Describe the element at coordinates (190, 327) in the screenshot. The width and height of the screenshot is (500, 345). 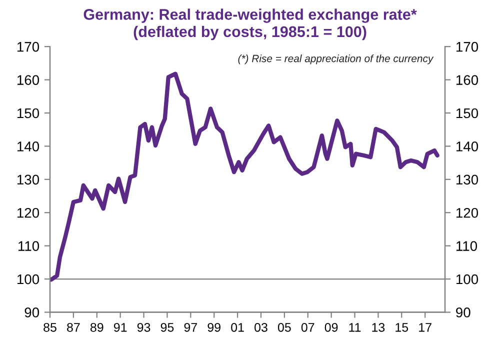
I see `x-tick-label: 97` at that location.